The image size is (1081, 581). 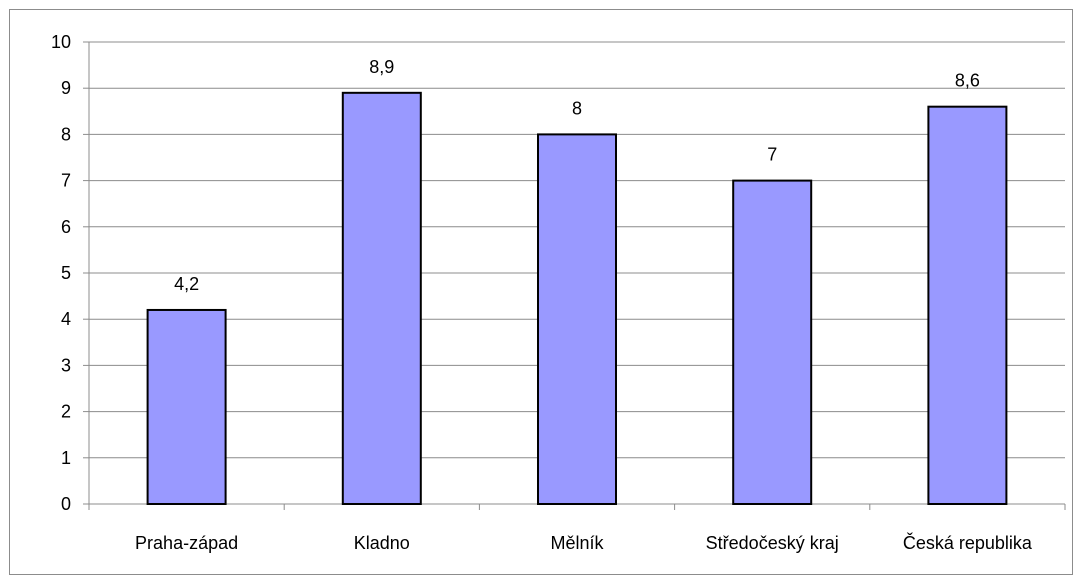 What do you see at coordinates (968, 542) in the screenshot?
I see `x-tick-label: Česká republika` at bounding box center [968, 542].